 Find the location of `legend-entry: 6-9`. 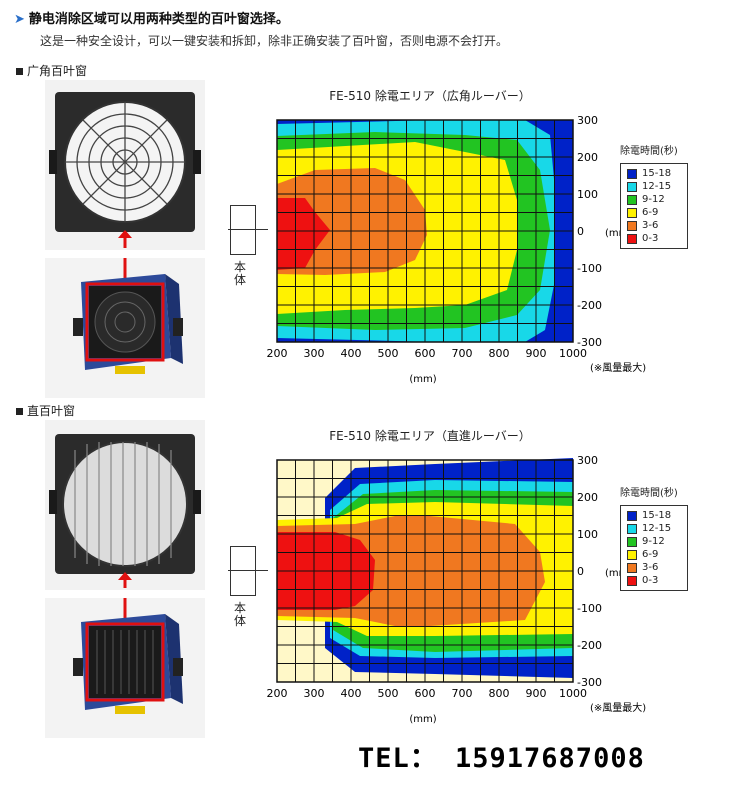

legend-entry: 6-9 is located at coordinates (654, 554).